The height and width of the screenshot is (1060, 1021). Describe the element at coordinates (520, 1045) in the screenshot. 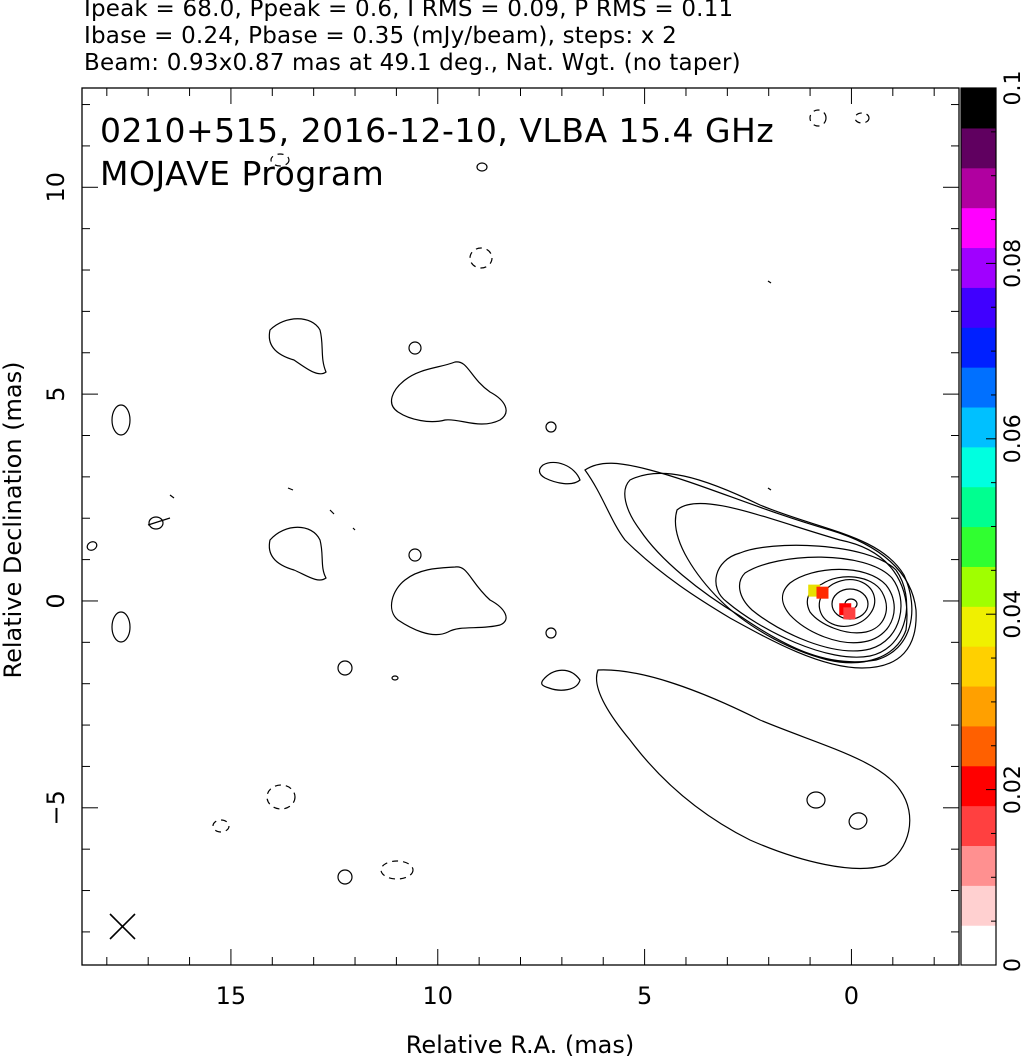

I see `x-axis-label: Relative R.A. (mas)` at that location.